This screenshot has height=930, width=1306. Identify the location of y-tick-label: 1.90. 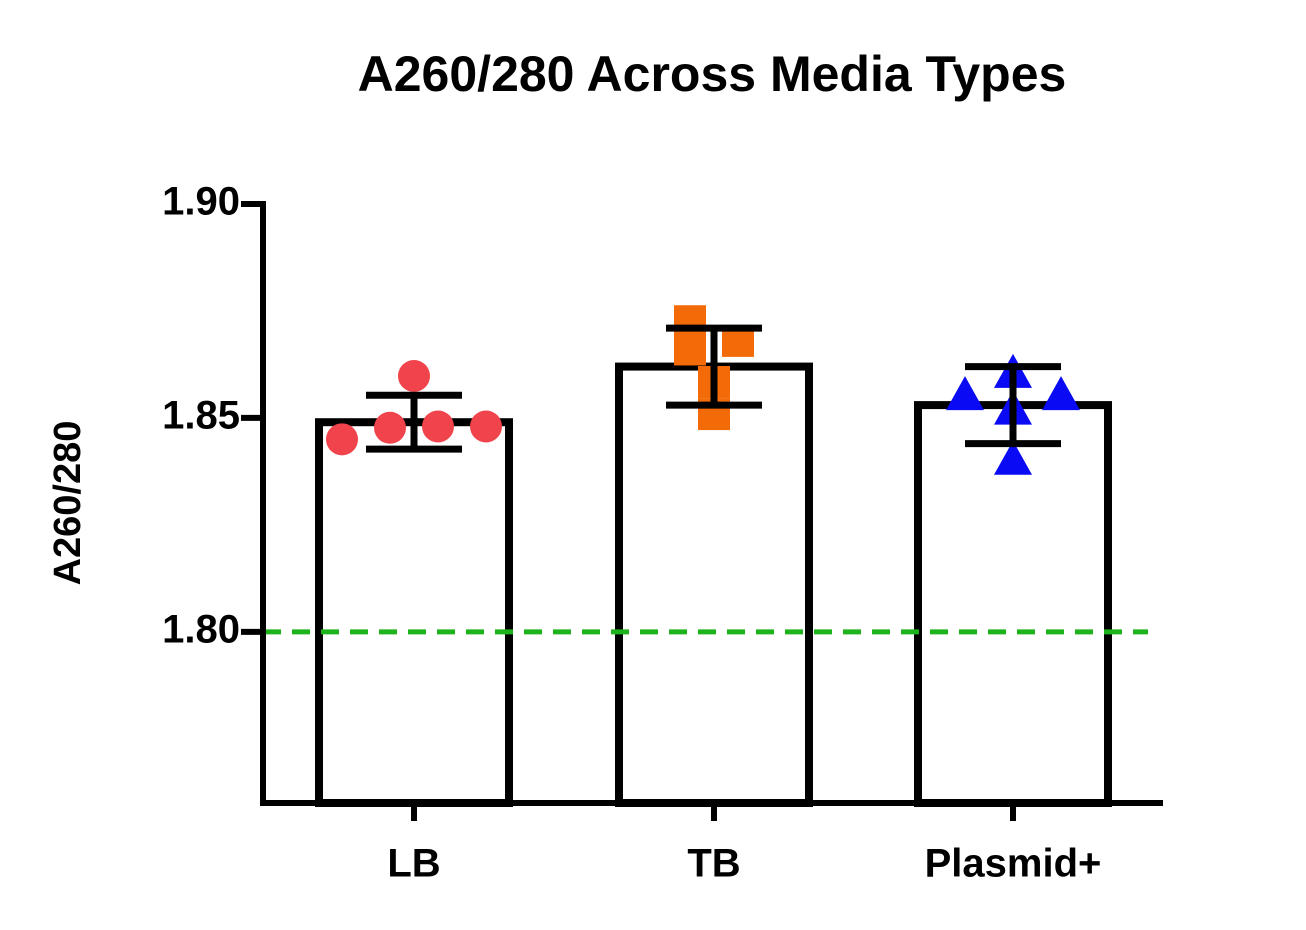
(201, 202).